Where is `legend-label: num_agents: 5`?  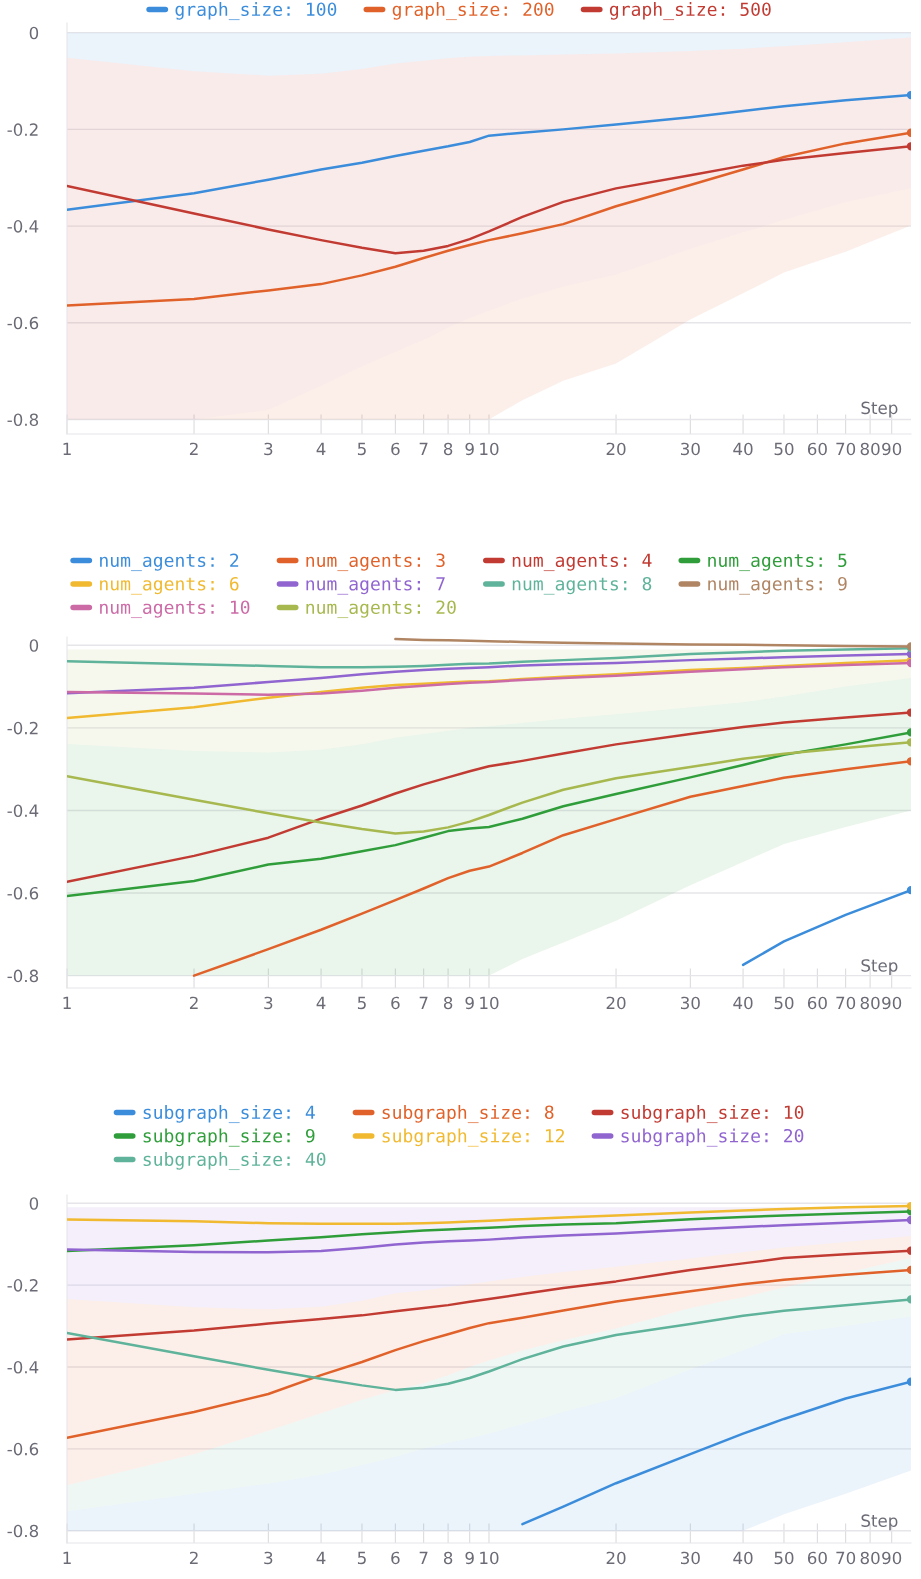 legend-label: num_agents: 5 is located at coordinates (777, 562).